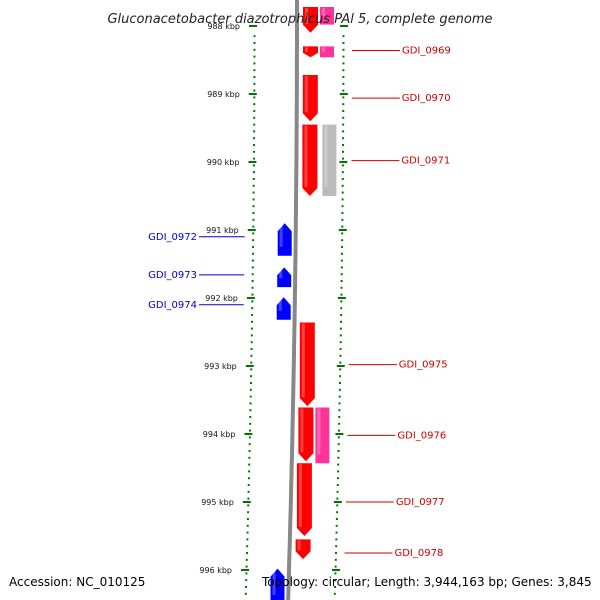 This screenshot has height=600, width=600. What do you see at coordinates (425, 161) in the screenshot?
I see `gene-label: GDI_0971` at bounding box center [425, 161].